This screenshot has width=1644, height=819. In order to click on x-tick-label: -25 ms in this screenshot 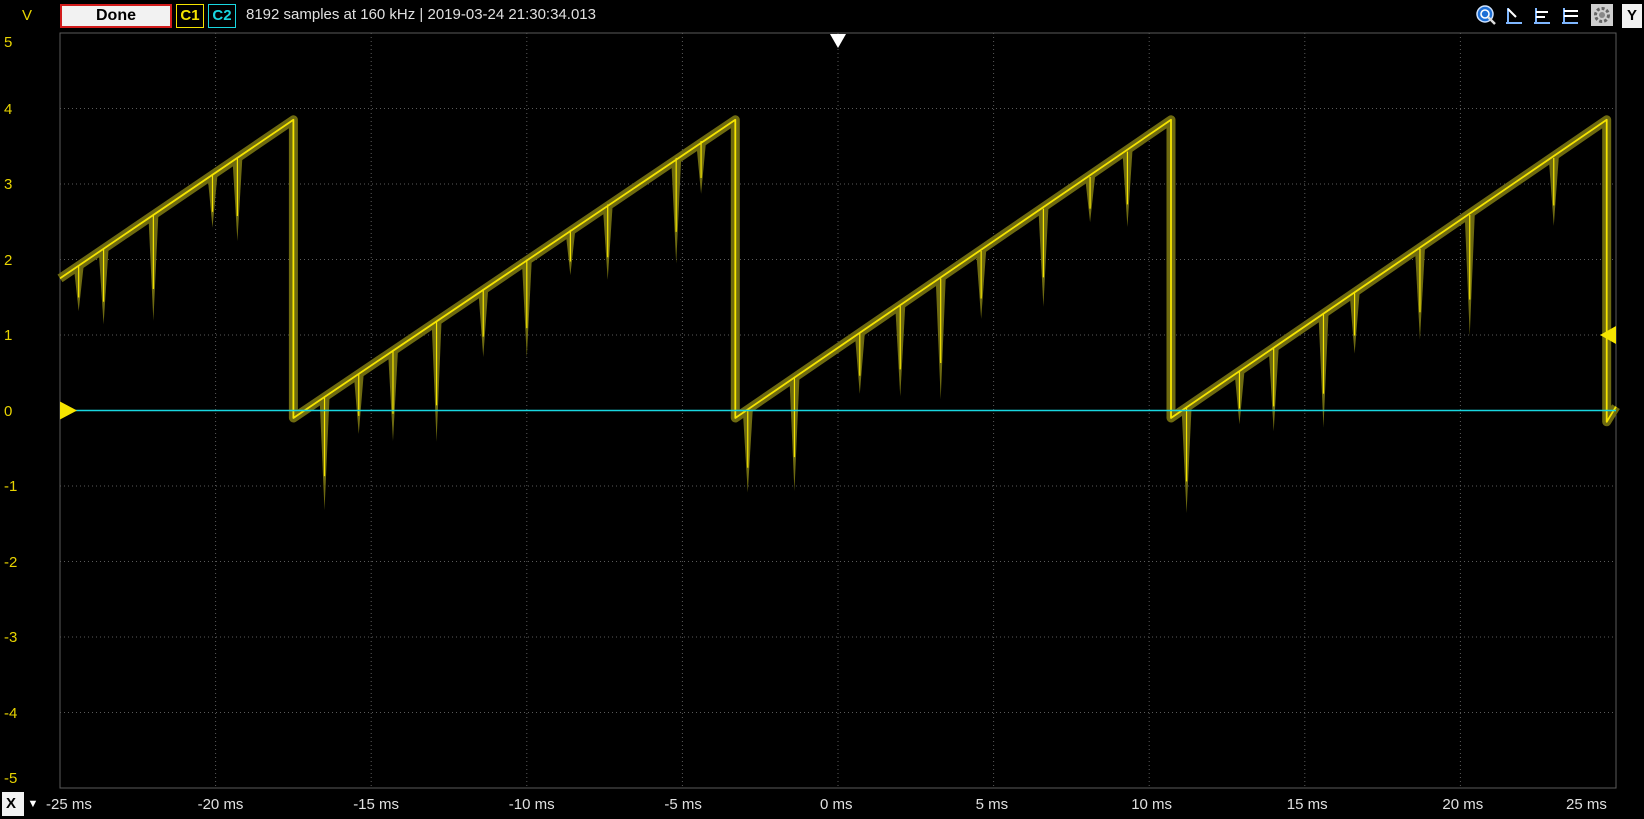, I will do `click(69, 804)`.